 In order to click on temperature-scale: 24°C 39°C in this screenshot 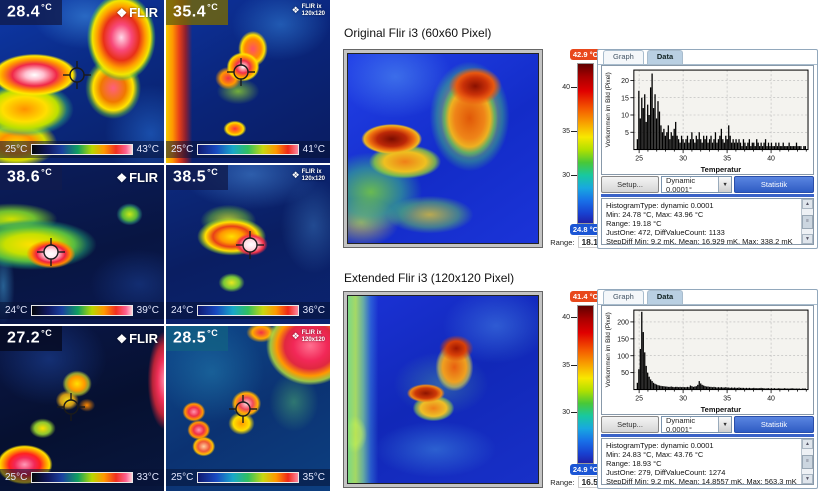, I will do `click(82, 310)`.